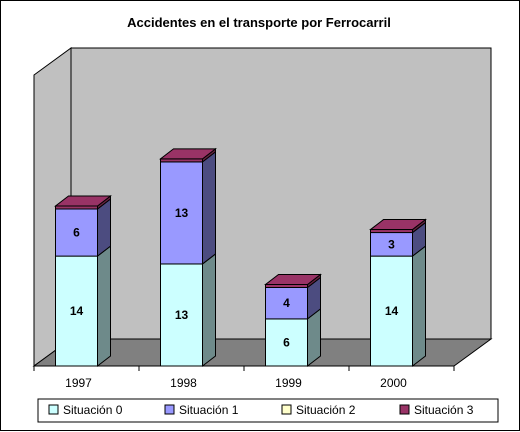 This screenshot has width=520, height=432. What do you see at coordinates (444, 410) in the screenshot?
I see `legend-label: Situación 3` at bounding box center [444, 410].